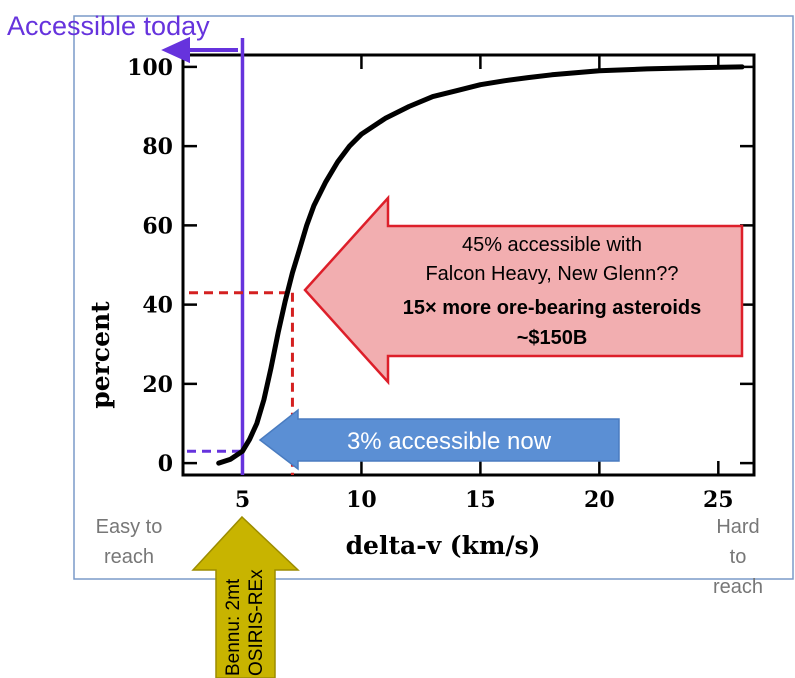  I want to click on left-arrow-icon, so click(199, 50).